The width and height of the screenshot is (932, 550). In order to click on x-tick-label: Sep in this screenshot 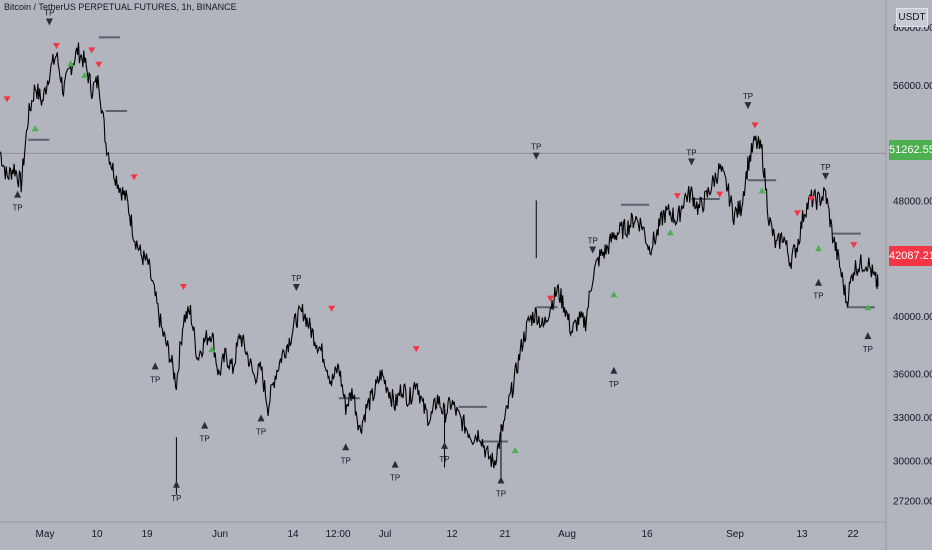, I will do `click(735, 534)`.